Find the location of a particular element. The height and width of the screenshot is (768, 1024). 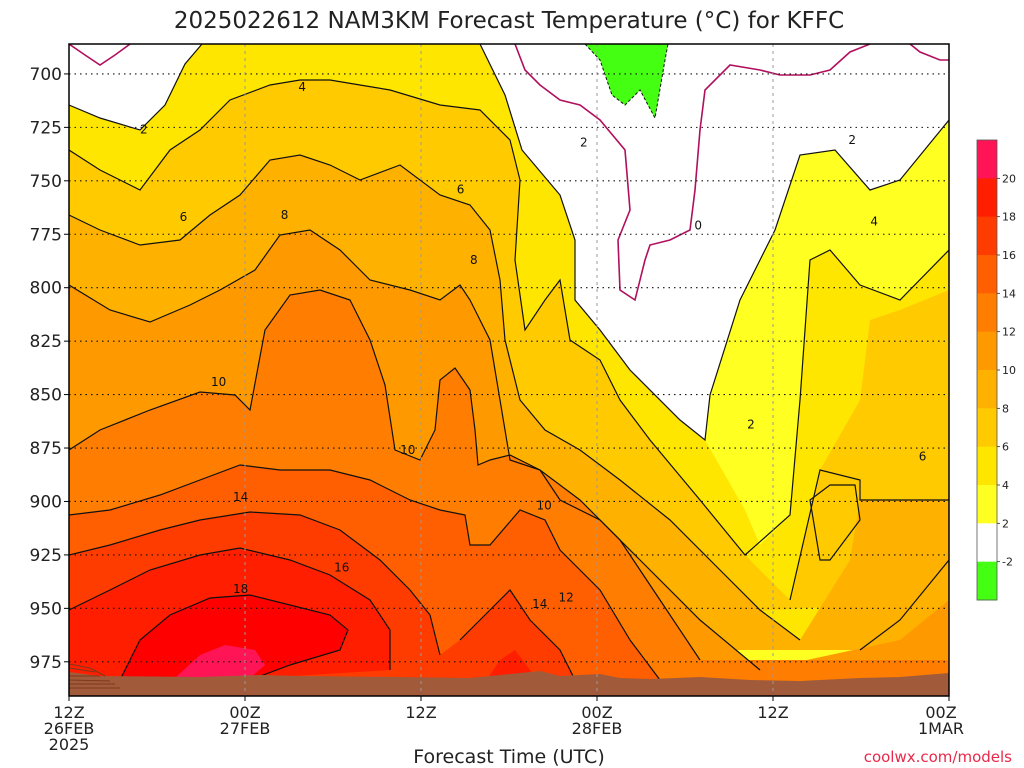

colorbar-label: -2 is located at coordinates (1007, 562).